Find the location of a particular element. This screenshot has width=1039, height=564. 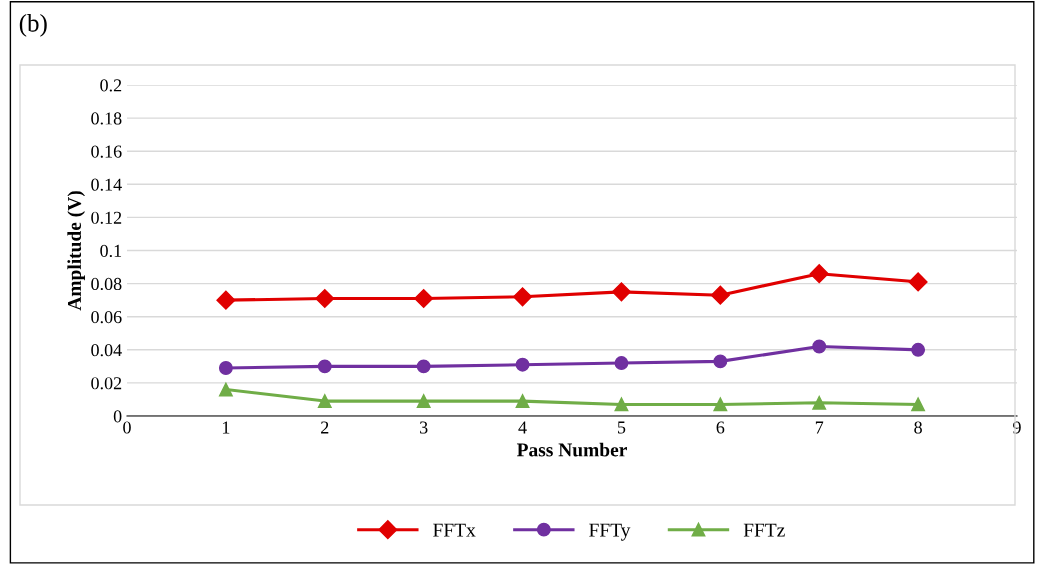

x-tick-label: 4 is located at coordinates (522, 427).